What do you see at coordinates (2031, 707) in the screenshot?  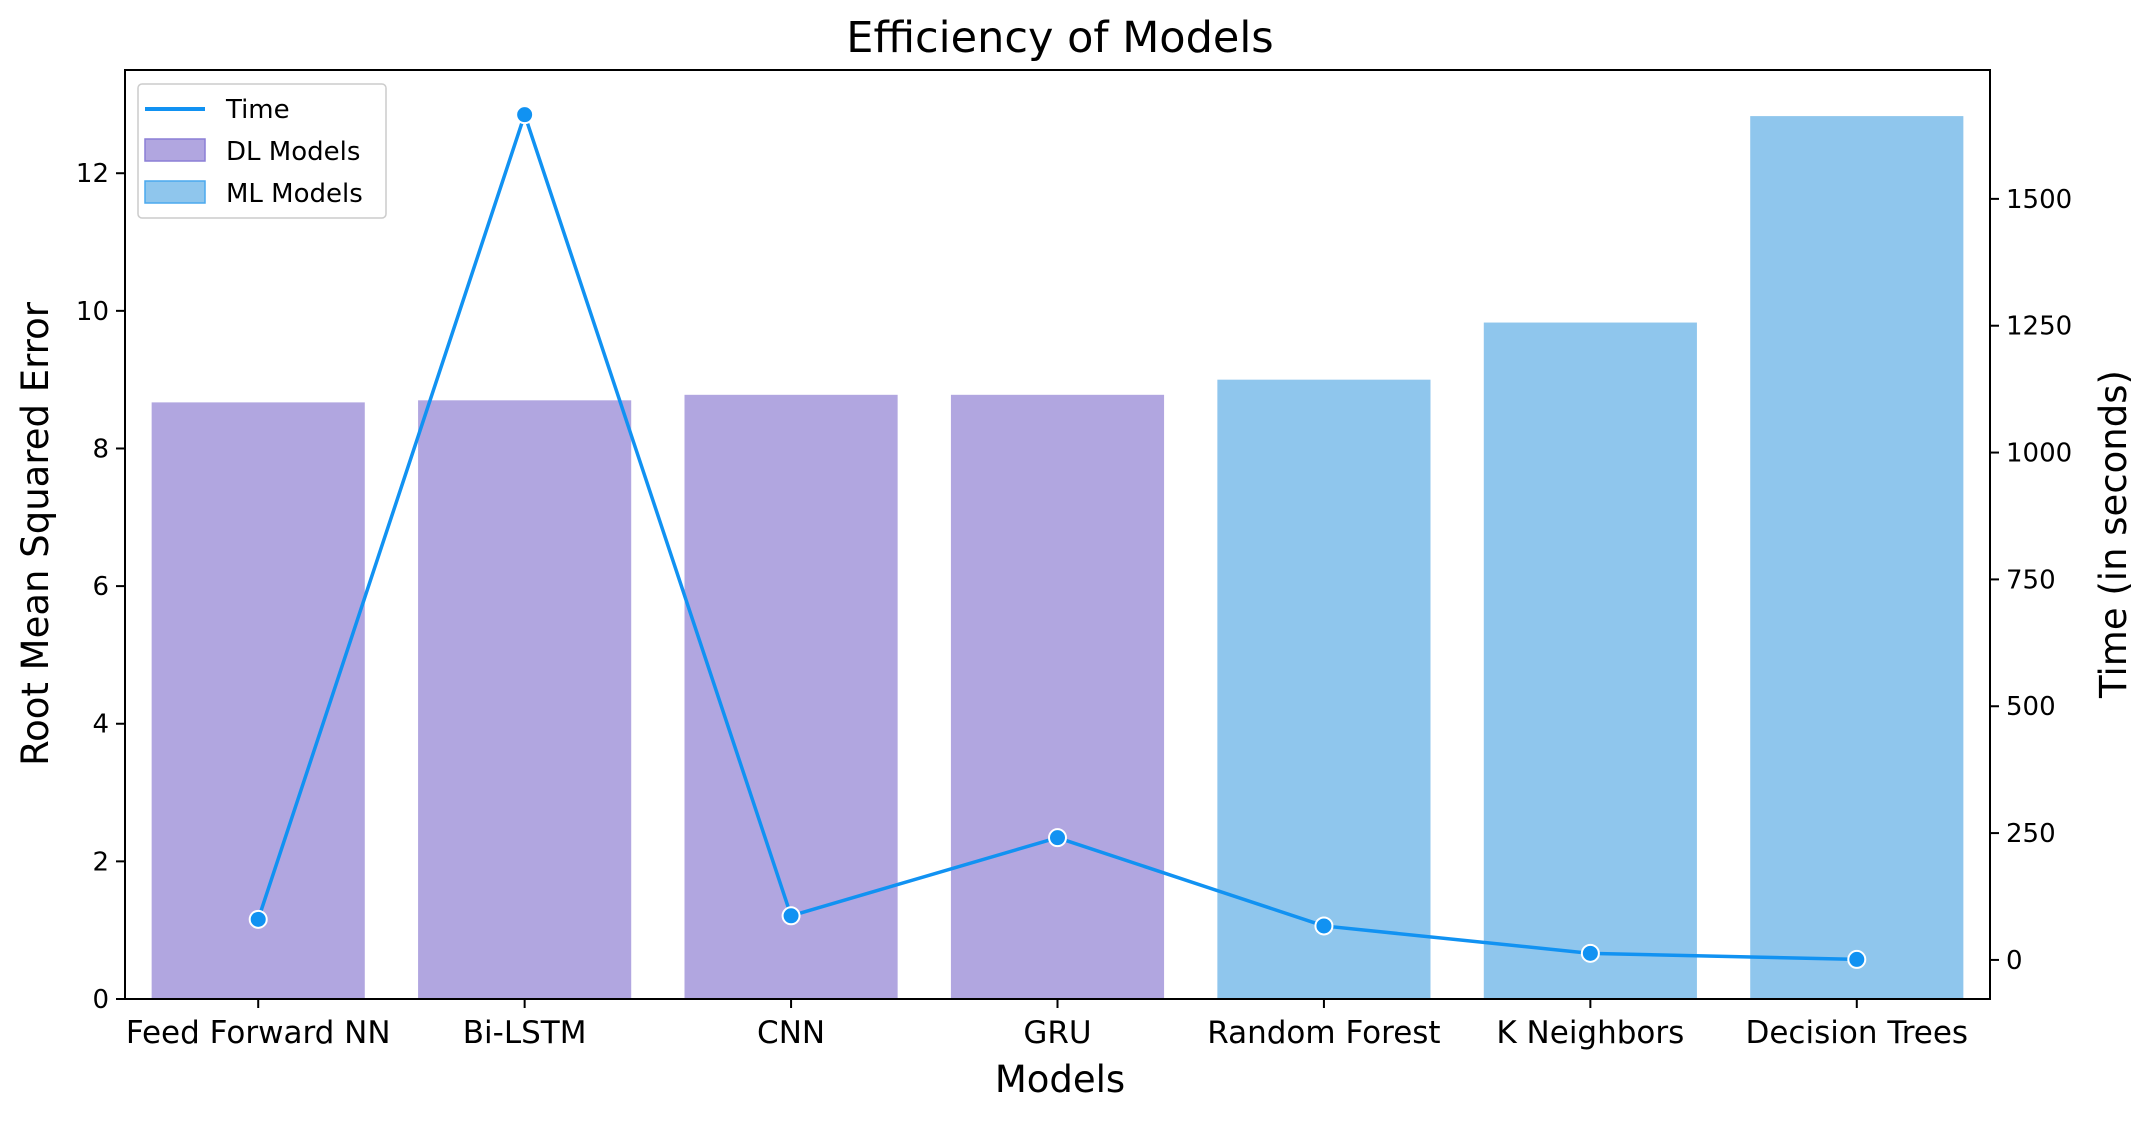 I see `y2-tick-label: 500` at bounding box center [2031, 707].